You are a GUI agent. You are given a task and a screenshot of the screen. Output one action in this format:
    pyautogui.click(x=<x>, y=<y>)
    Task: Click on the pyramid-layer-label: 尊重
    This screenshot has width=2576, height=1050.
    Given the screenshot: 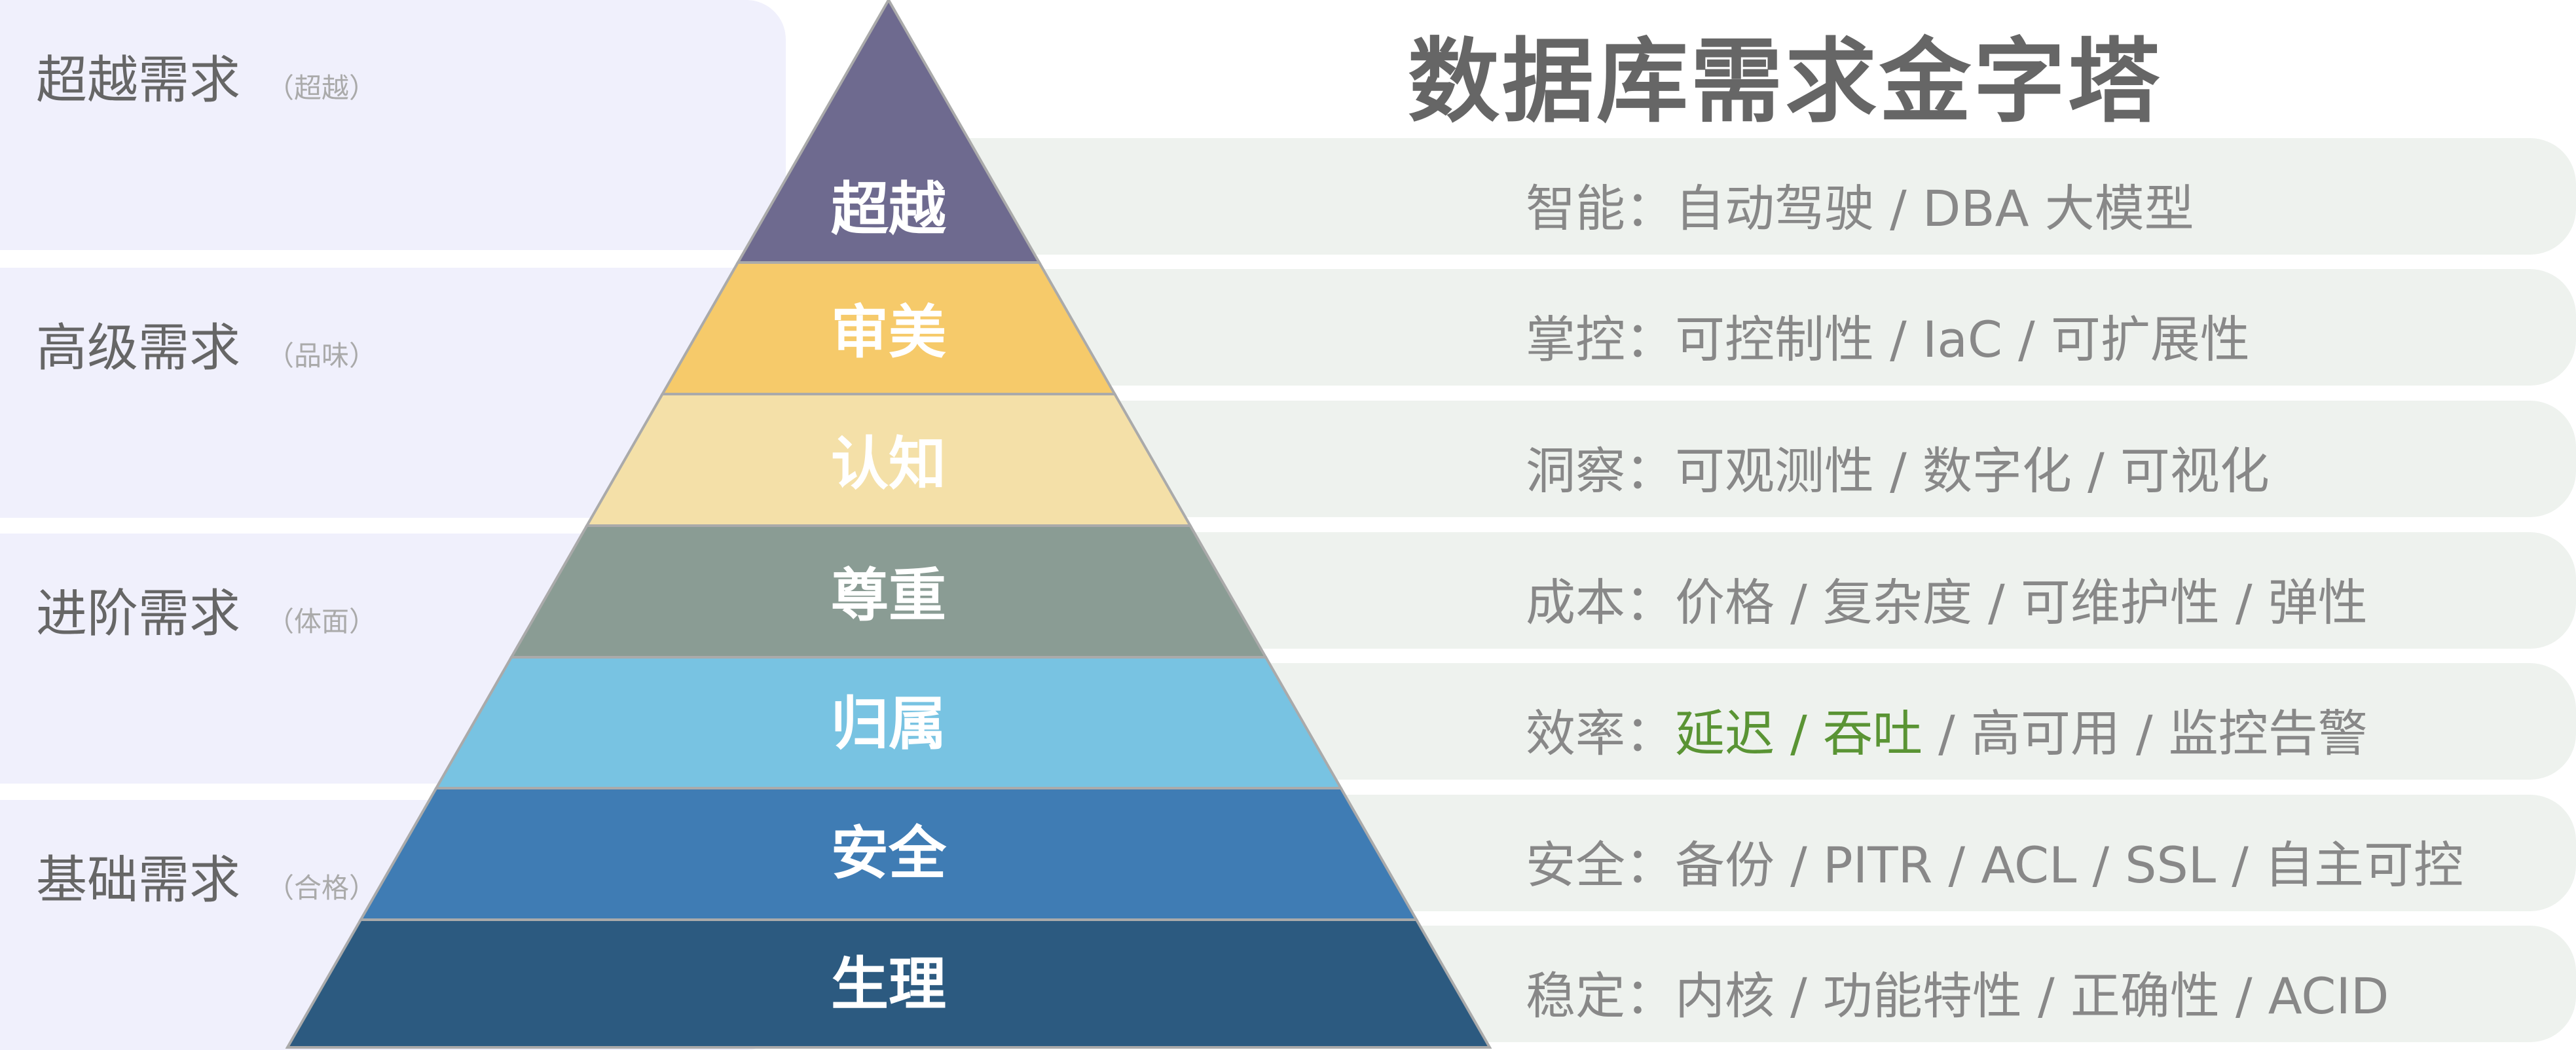 What is the action you would take?
    pyautogui.click(x=888, y=596)
    